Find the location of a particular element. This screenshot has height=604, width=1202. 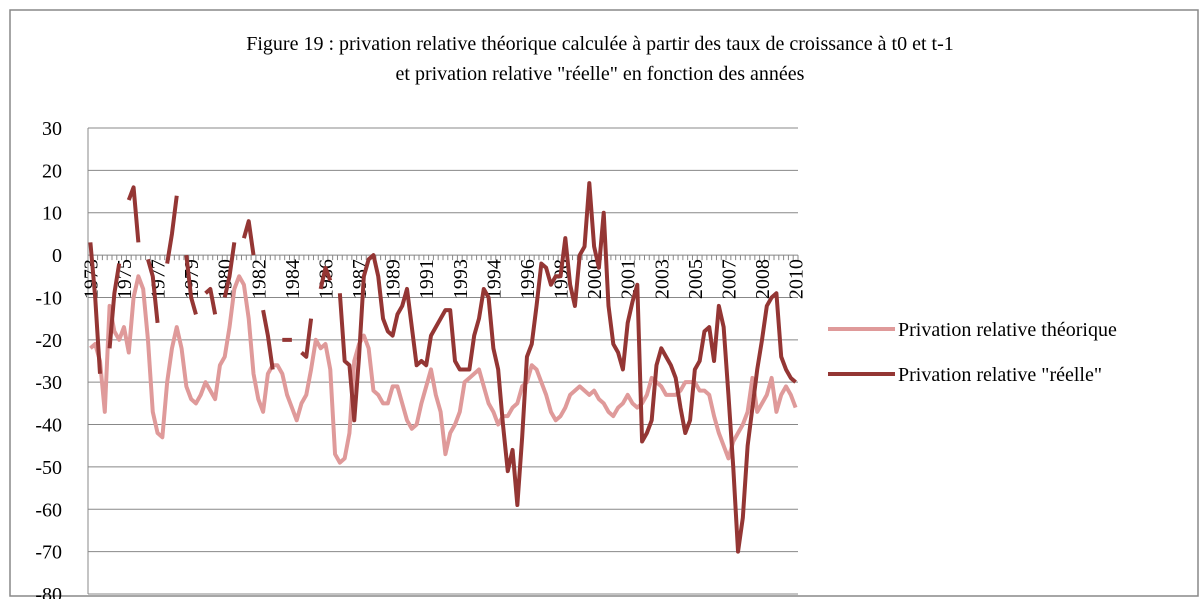

y-tick-label: -50 is located at coordinates (48, 468).